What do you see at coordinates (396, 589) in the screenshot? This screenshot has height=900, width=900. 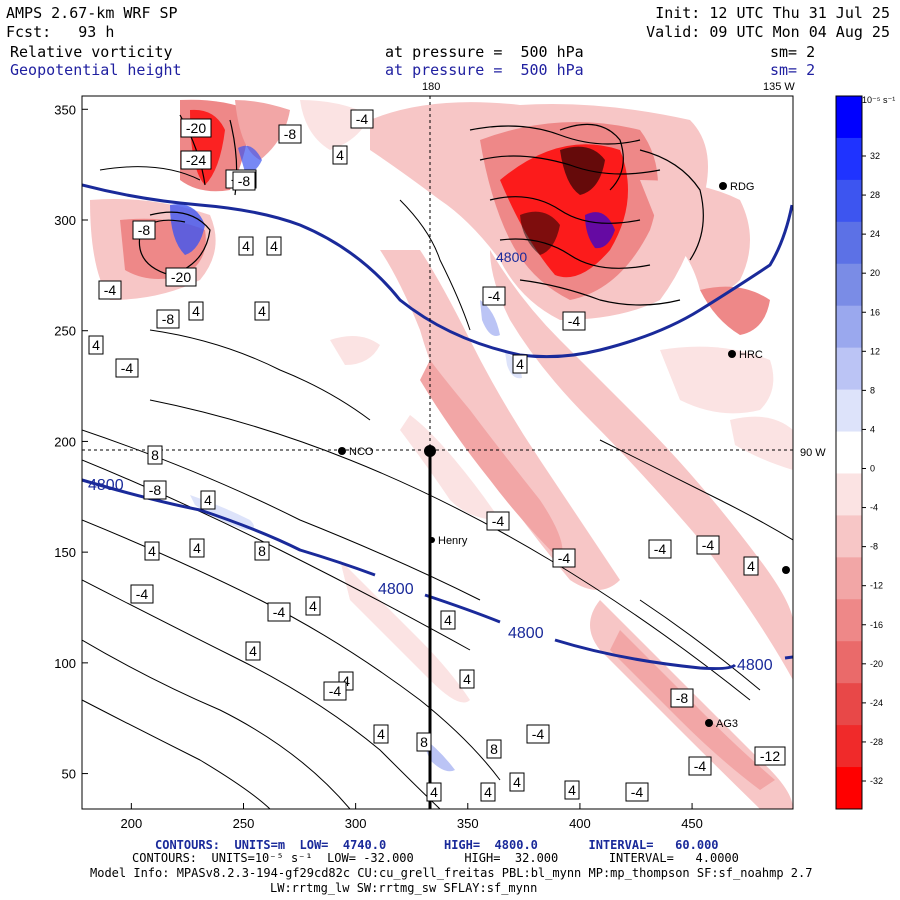 I see `height-label: 4800` at bounding box center [396, 589].